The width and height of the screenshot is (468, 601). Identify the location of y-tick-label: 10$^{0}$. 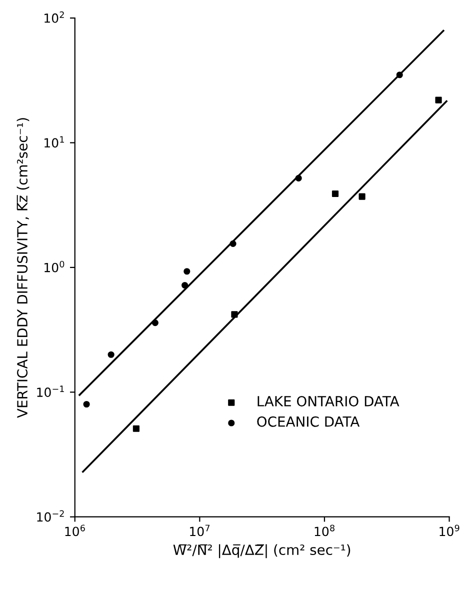
(54, 266).